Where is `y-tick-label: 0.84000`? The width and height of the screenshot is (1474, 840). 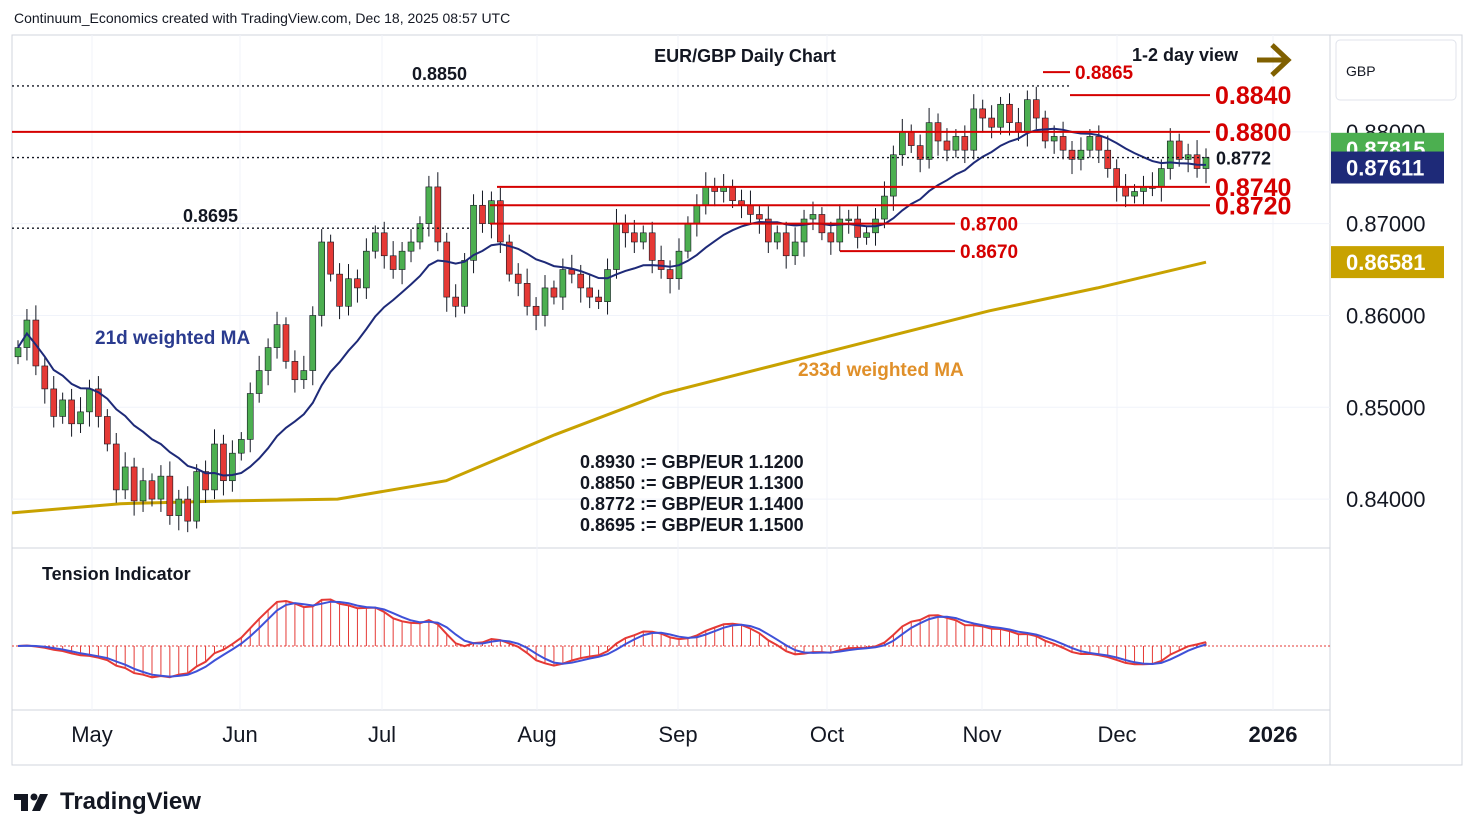
y-tick-label: 0.84000 is located at coordinates (1386, 499).